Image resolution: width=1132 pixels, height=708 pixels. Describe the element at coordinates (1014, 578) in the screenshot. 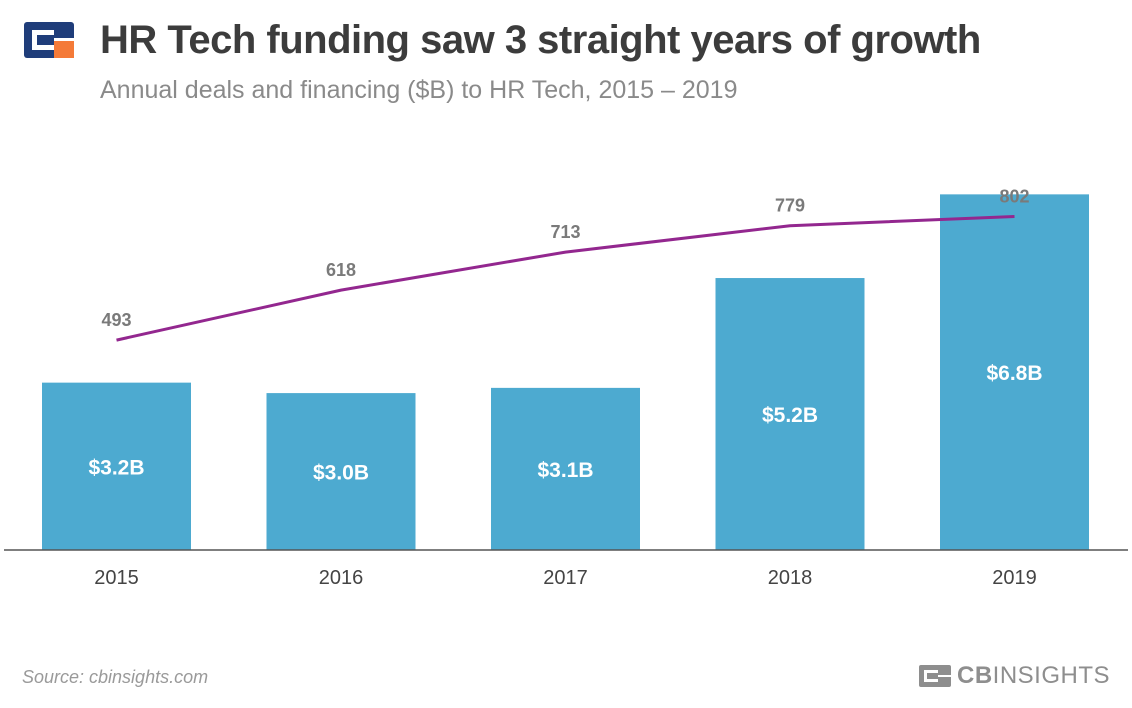

I see `x-tick-label-2019: 2019` at that location.